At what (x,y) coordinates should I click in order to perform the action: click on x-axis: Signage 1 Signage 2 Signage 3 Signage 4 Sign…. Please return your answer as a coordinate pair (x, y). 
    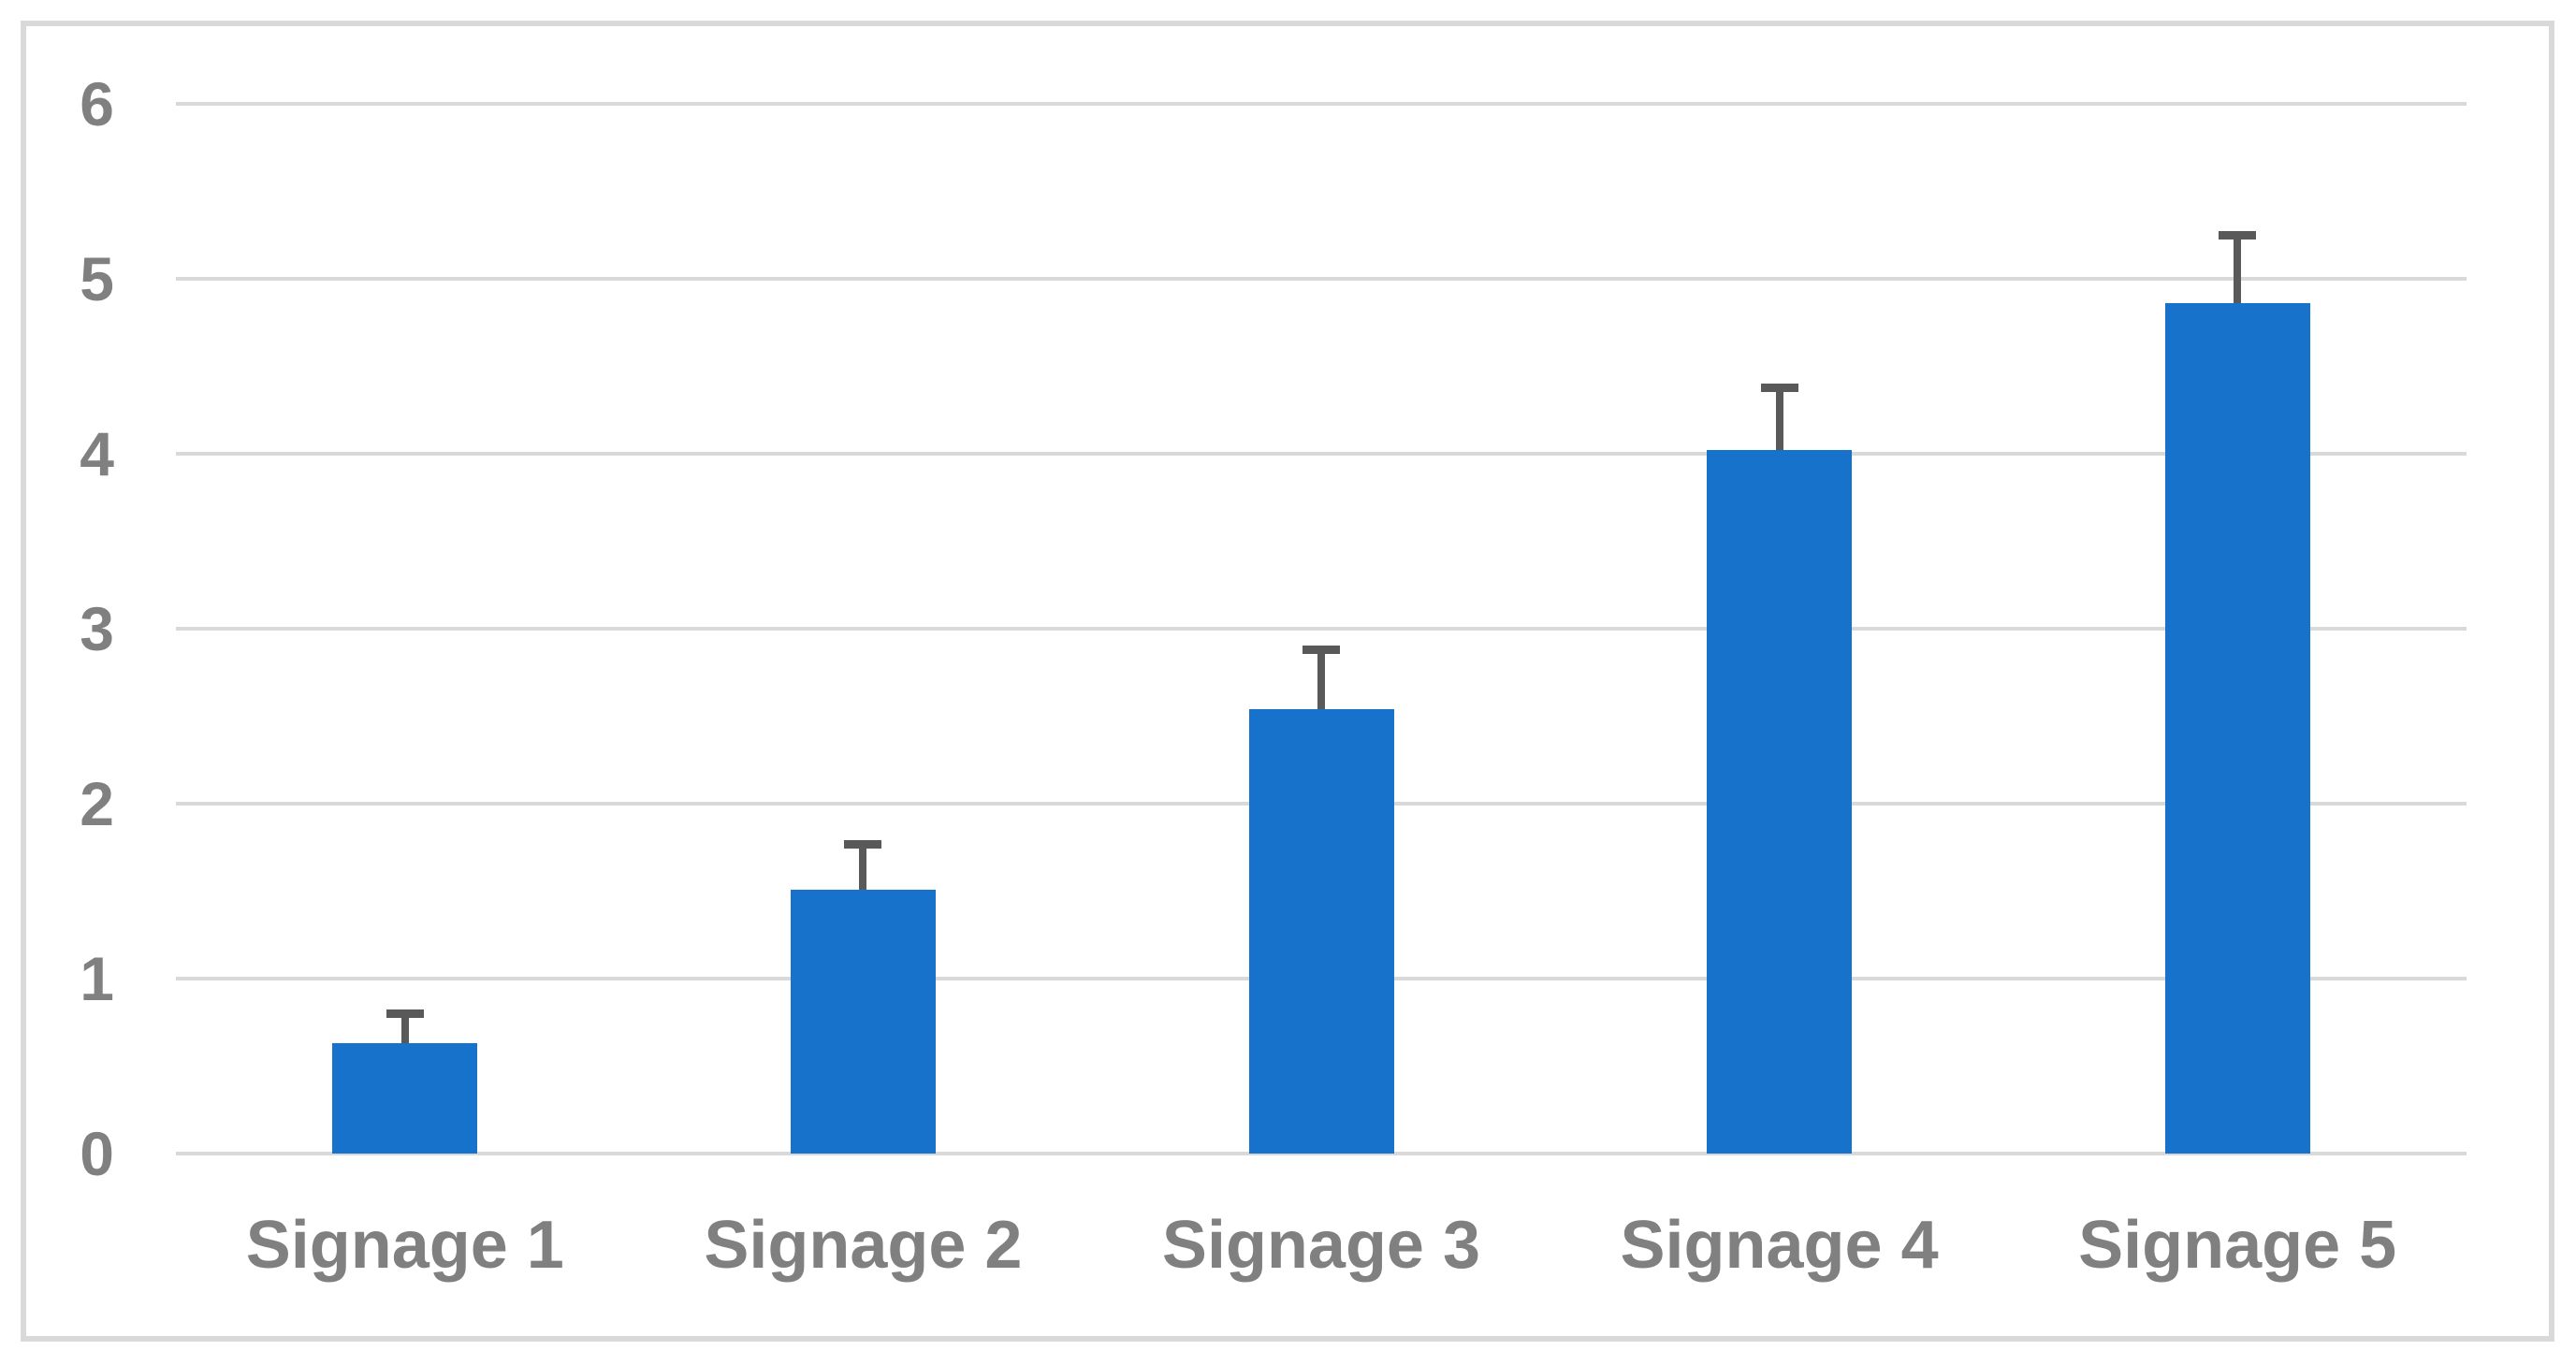
    Looking at the image, I should click on (1321, 1245).